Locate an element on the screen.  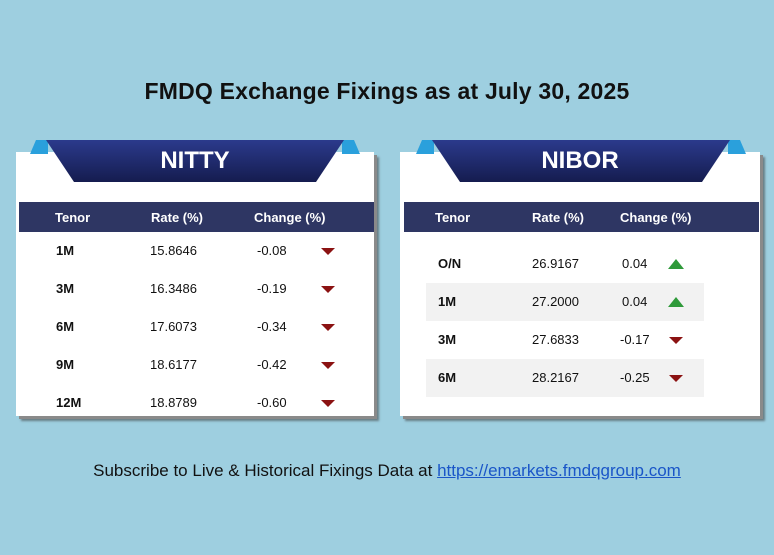
rate-cell: 17.6073 is located at coordinates (173, 326).